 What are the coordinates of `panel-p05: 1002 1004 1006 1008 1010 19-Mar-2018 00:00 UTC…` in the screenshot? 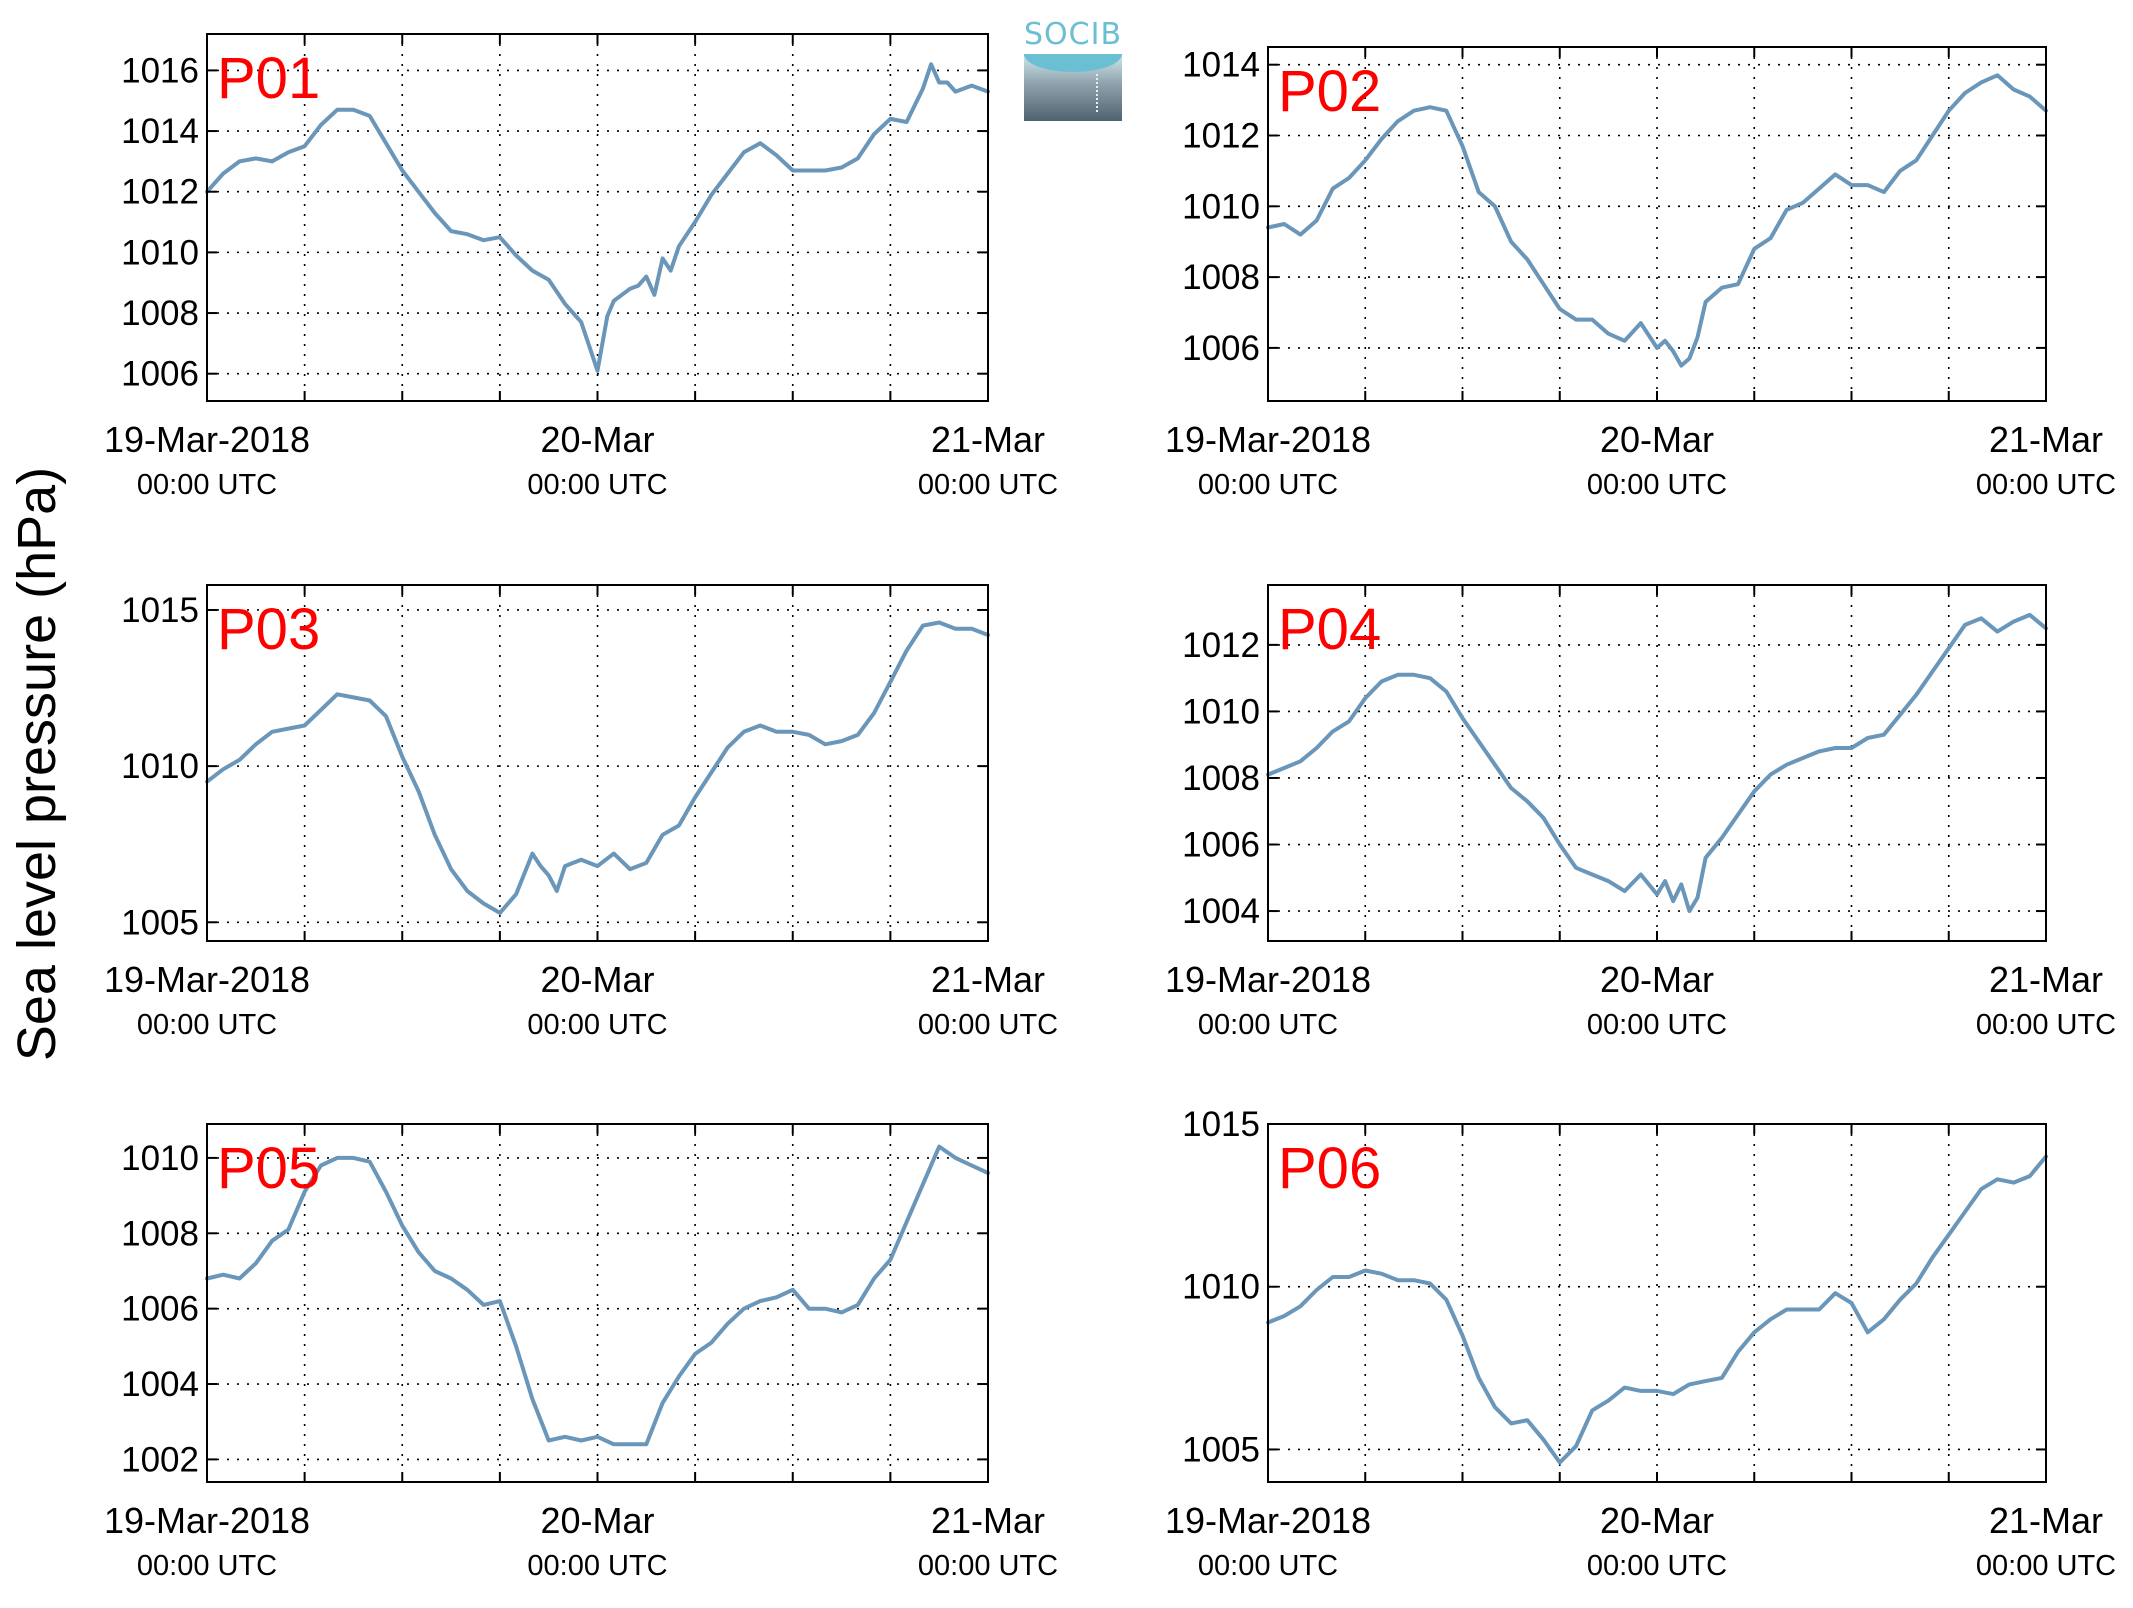 It's located at (581, 1352).